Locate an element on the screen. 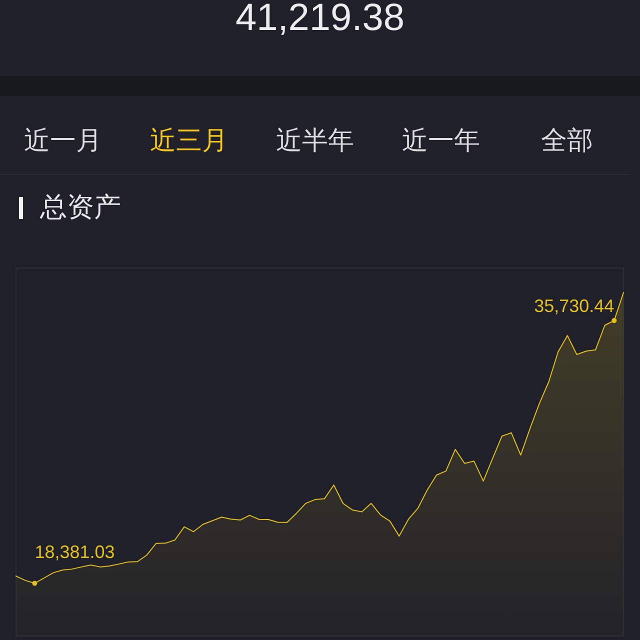 This screenshot has height=640, width=640. text: 近半年 is located at coordinates (315, 141).